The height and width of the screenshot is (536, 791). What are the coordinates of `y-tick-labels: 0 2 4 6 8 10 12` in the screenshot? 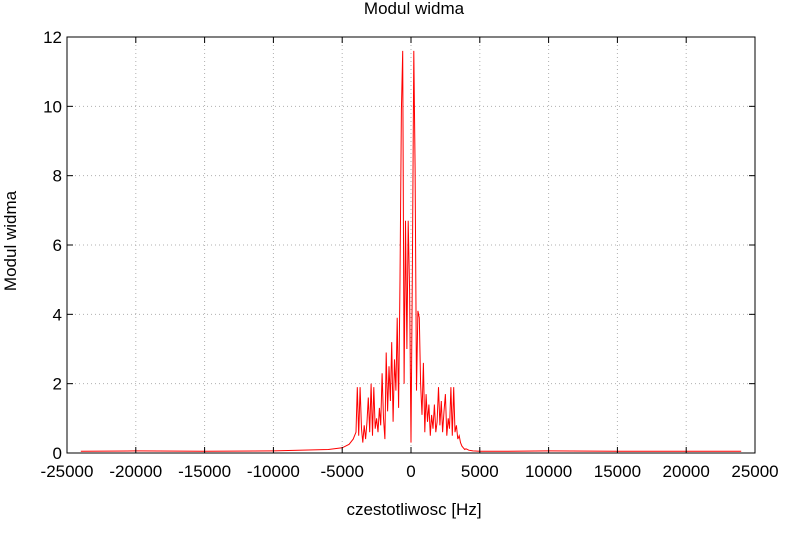 It's located at (52, 245).